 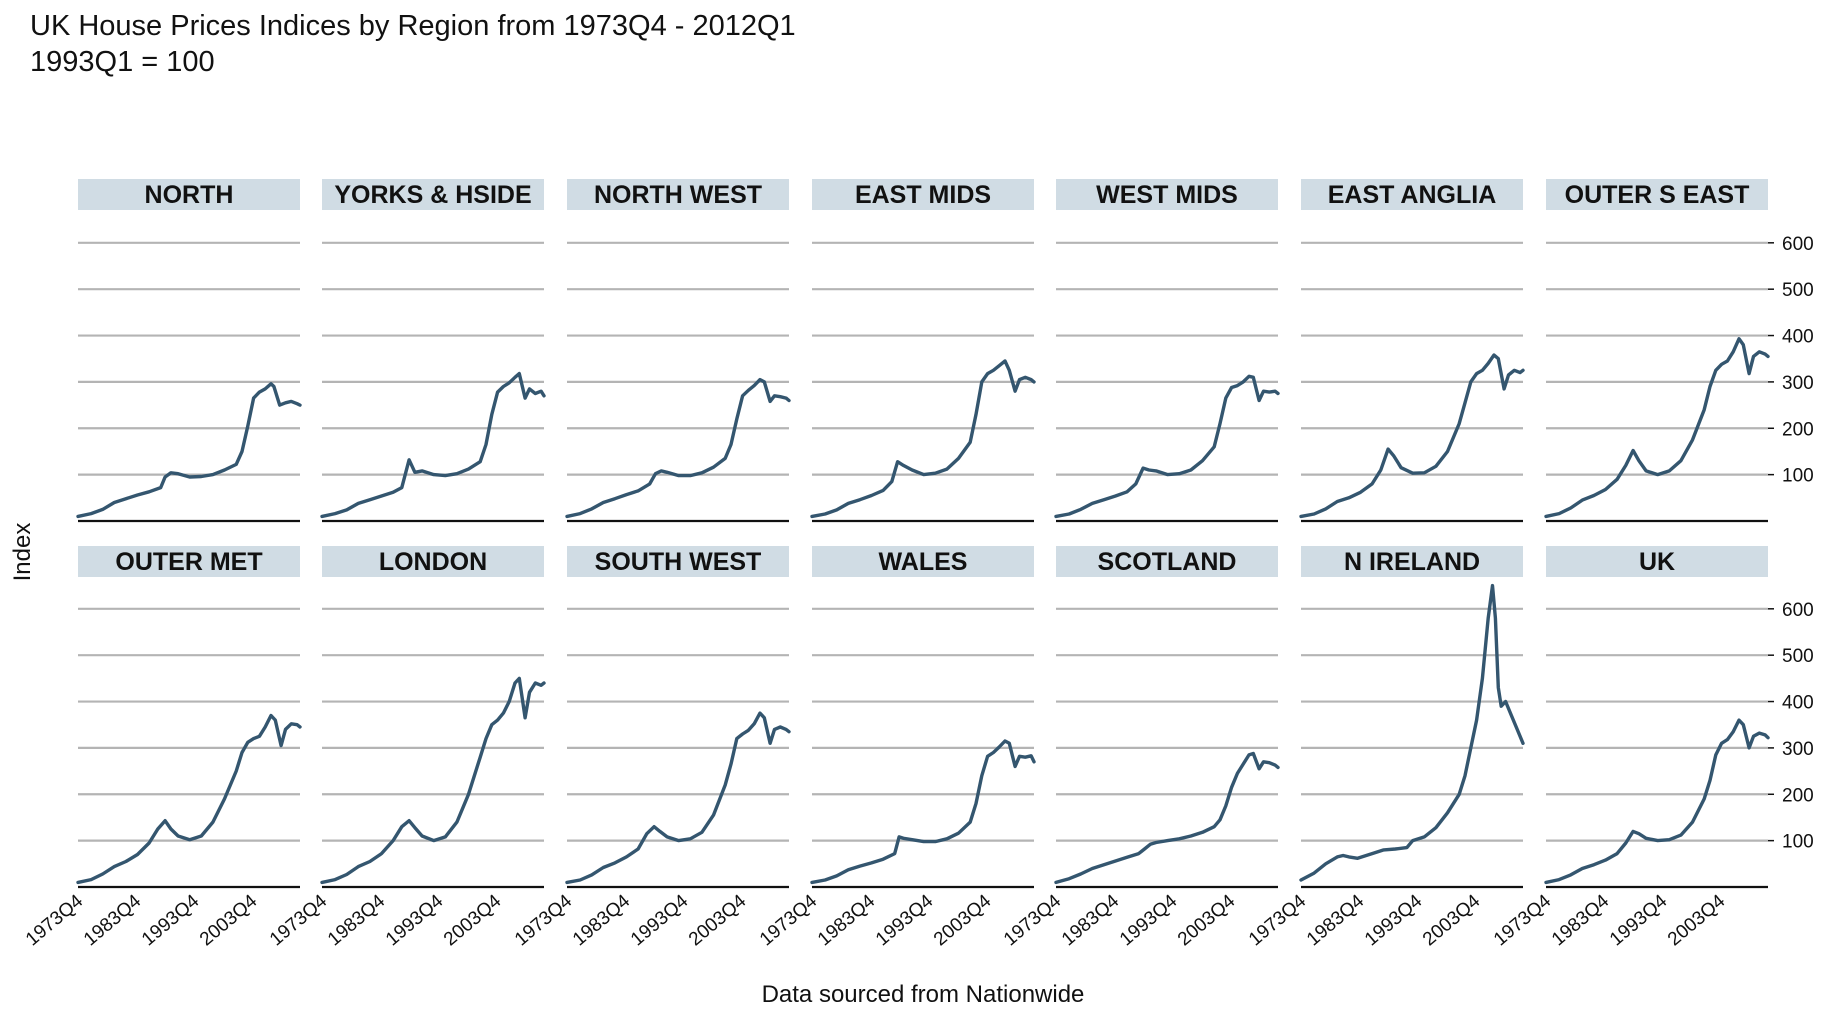 I want to click on series-line-east-anglia, so click(x=1412, y=436).